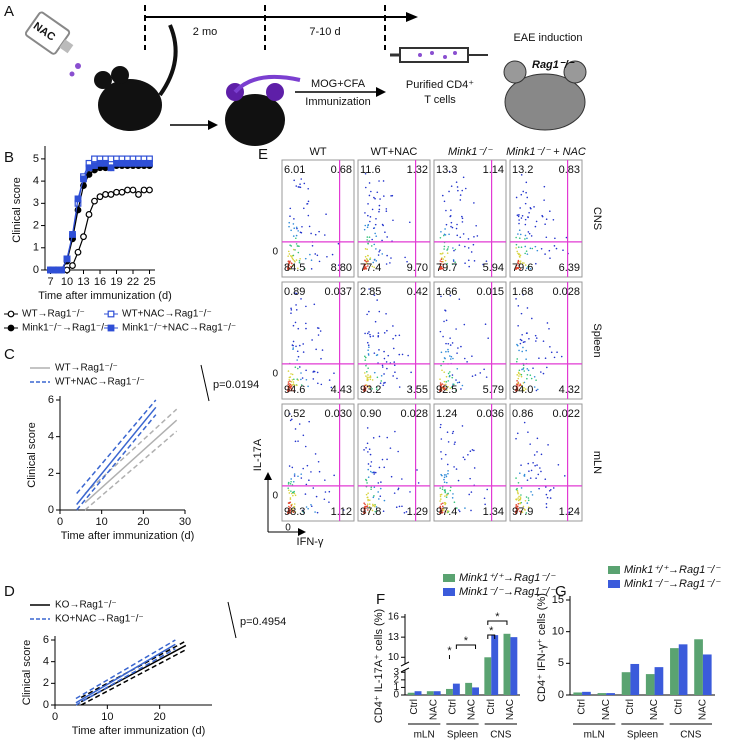 This screenshot has width=730, height=747. Describe the element at coordinates (424, 735) in the screenshot. I see `group-label: mLN` at that location.